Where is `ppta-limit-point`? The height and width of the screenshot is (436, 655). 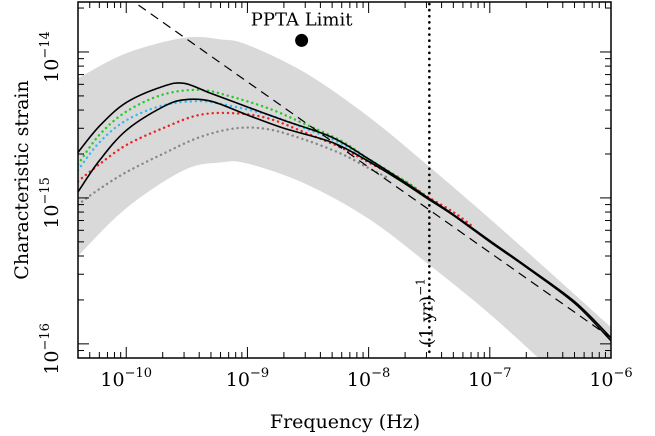
ppta-limit-point is located at coordinates (302, 40).